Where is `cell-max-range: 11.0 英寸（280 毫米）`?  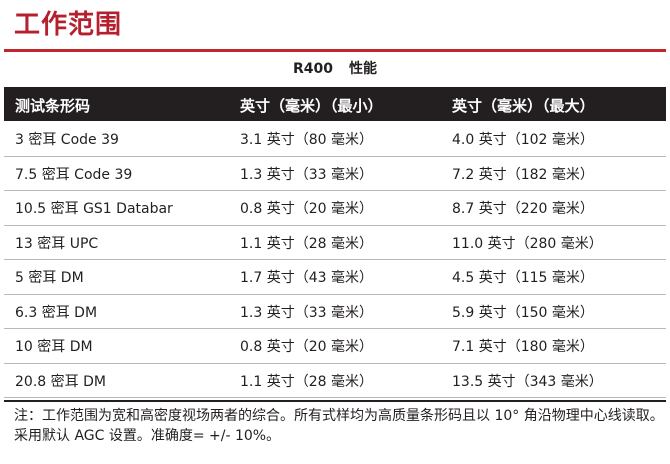 cell-max-range: 11.0 英寸（280 毫米） is located at coordinates (527, 243).